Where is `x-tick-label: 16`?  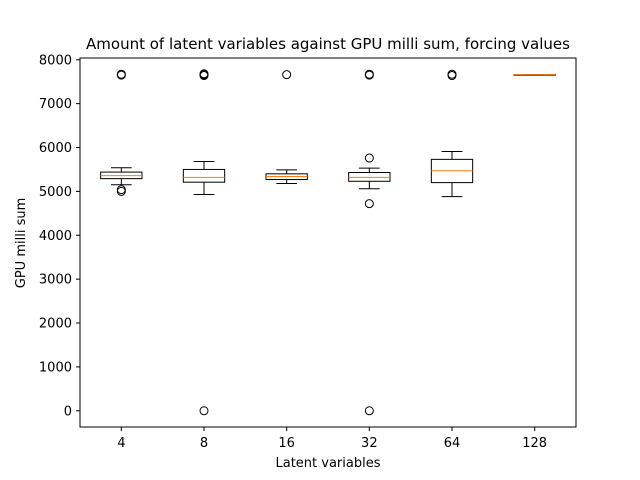
x-tick-label: 16 is located at coordinates (286, 443).